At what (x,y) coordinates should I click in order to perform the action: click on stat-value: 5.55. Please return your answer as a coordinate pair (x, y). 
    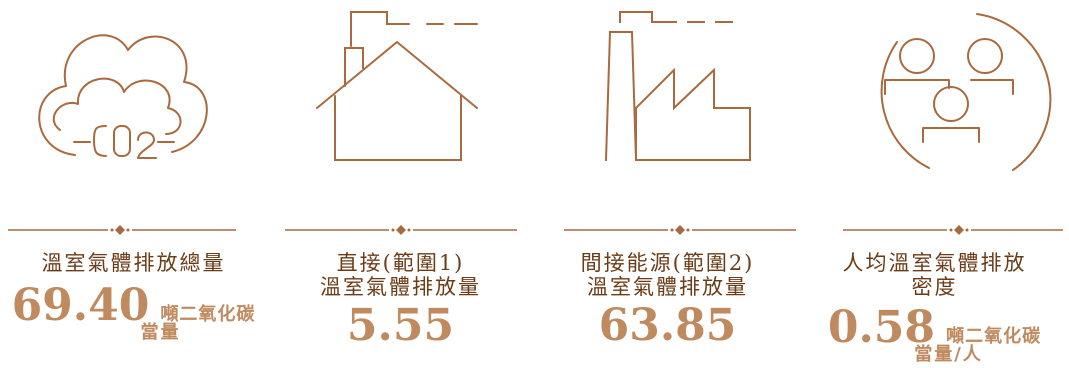
    Looking at the image, I should click on (400, 325).